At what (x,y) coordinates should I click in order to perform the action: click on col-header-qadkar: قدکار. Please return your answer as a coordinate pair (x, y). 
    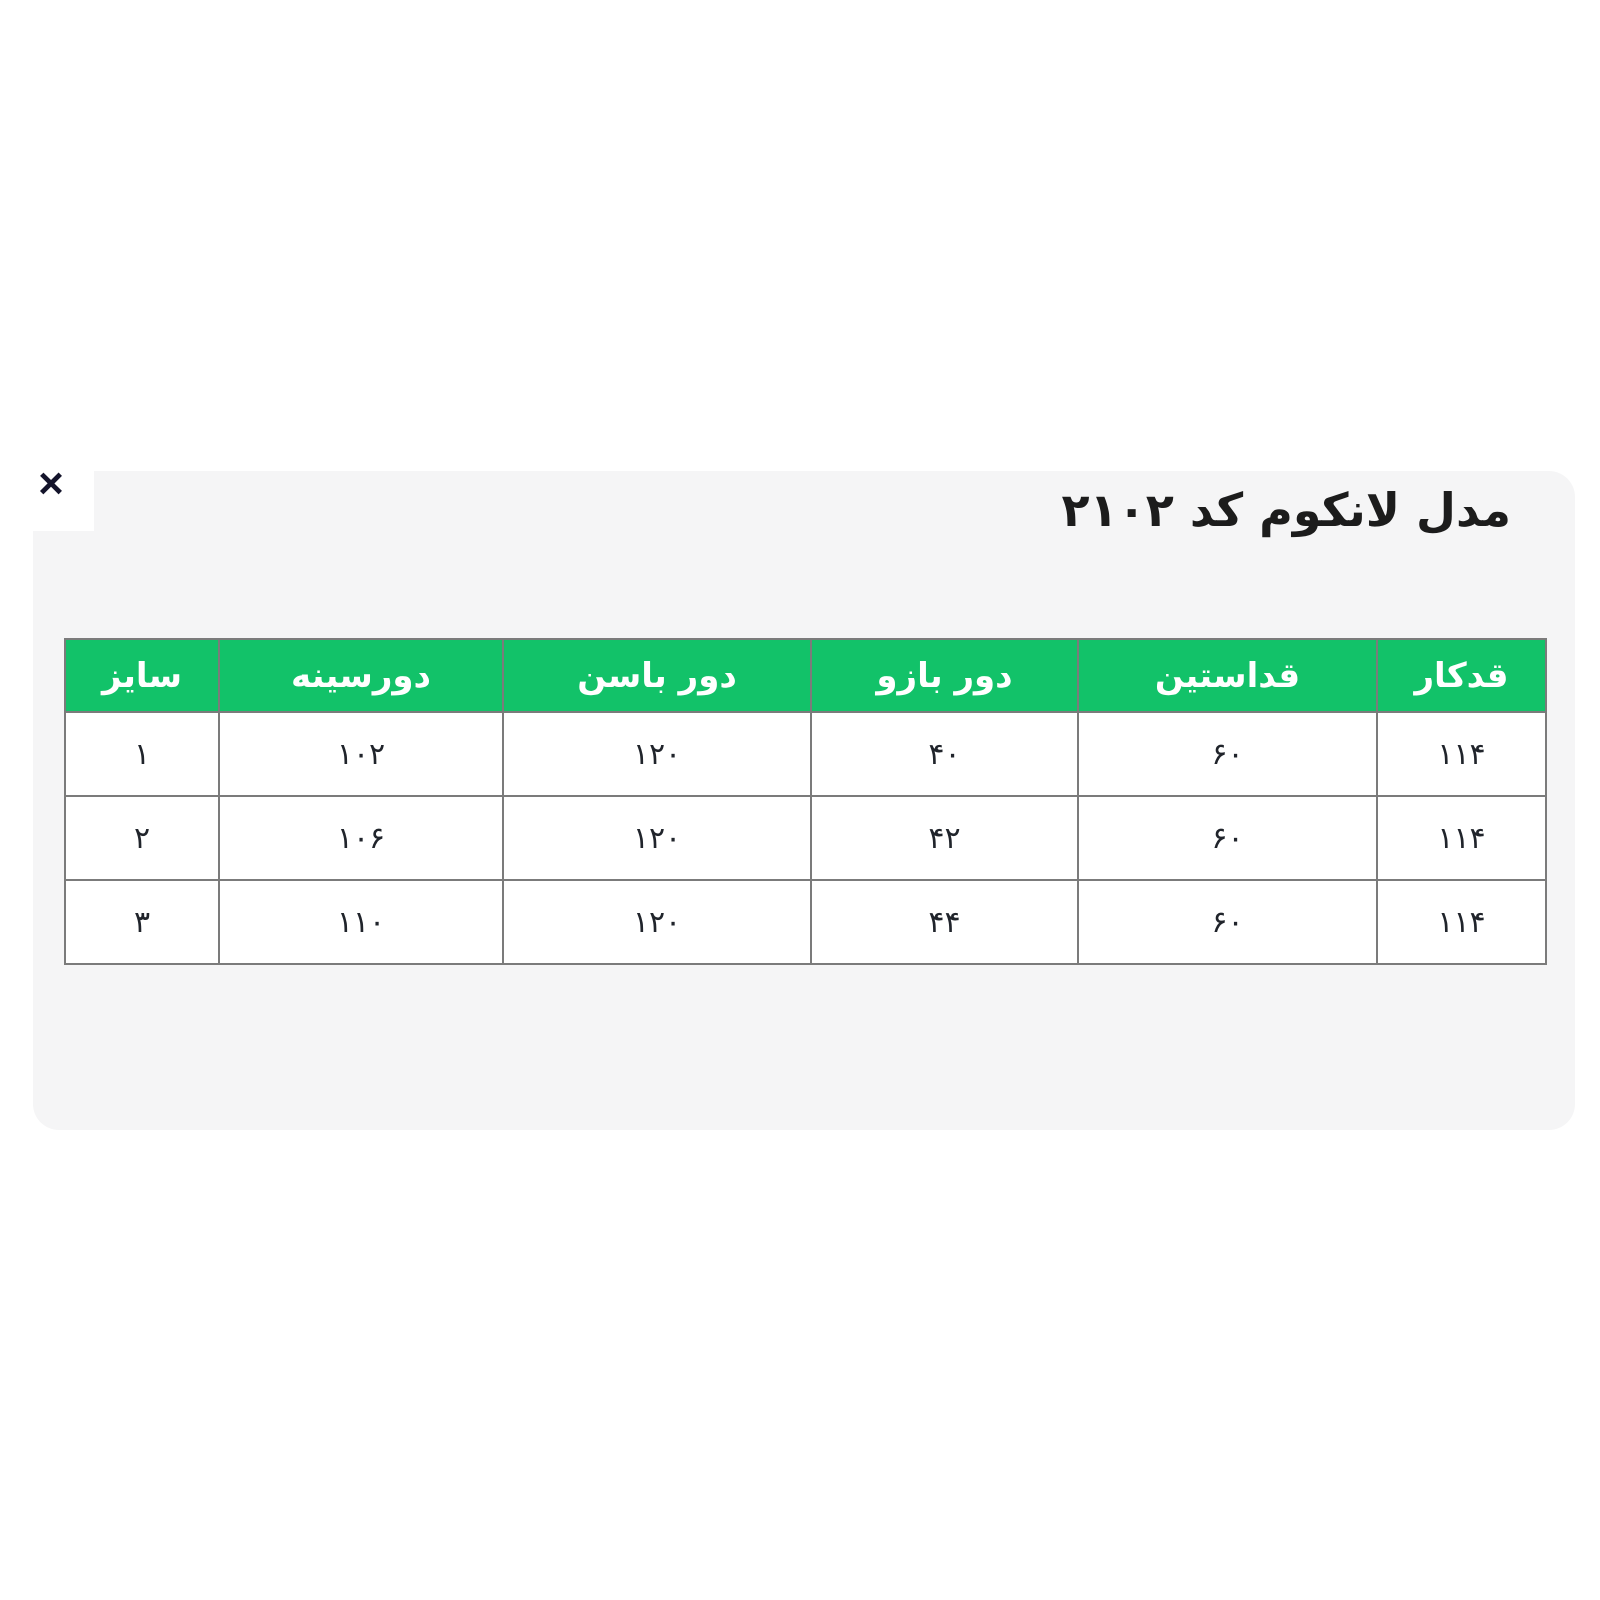
    Looking at the image, I should click on (1461, 675).